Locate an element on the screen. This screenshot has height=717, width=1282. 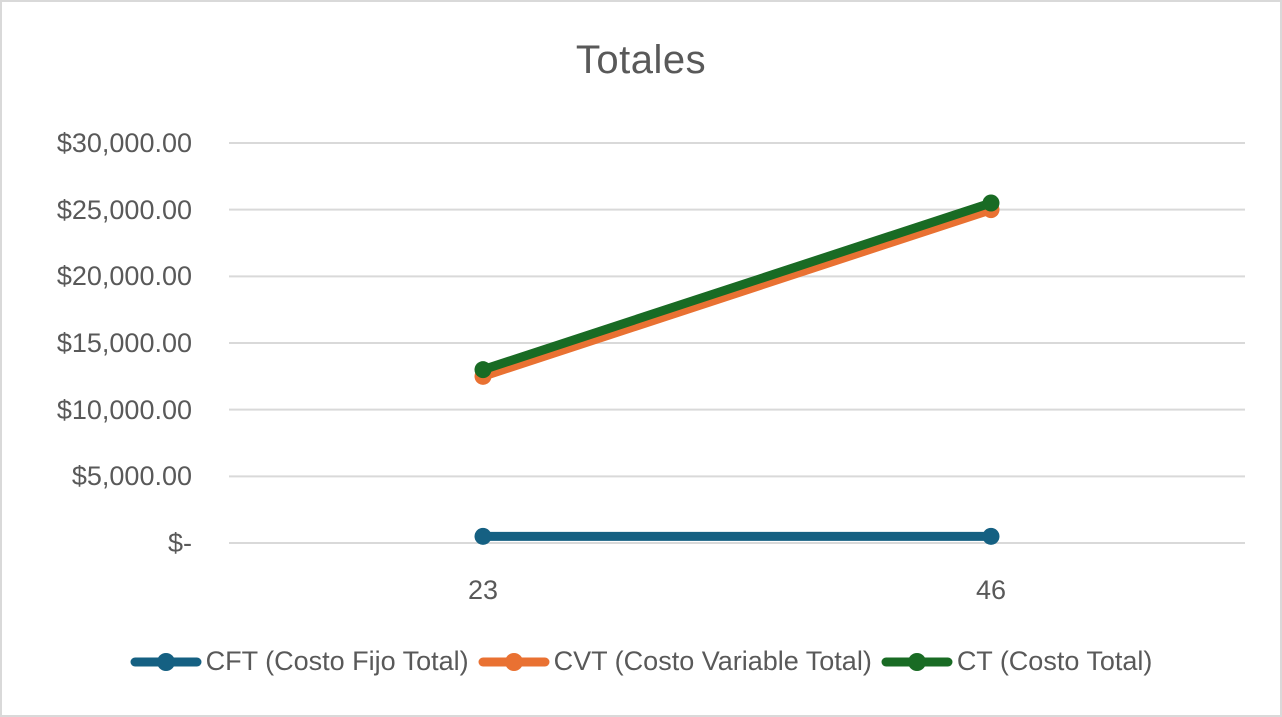
legend-item-cft: CFT (Costo Fijo Total) is located at coordinates (299, 661).